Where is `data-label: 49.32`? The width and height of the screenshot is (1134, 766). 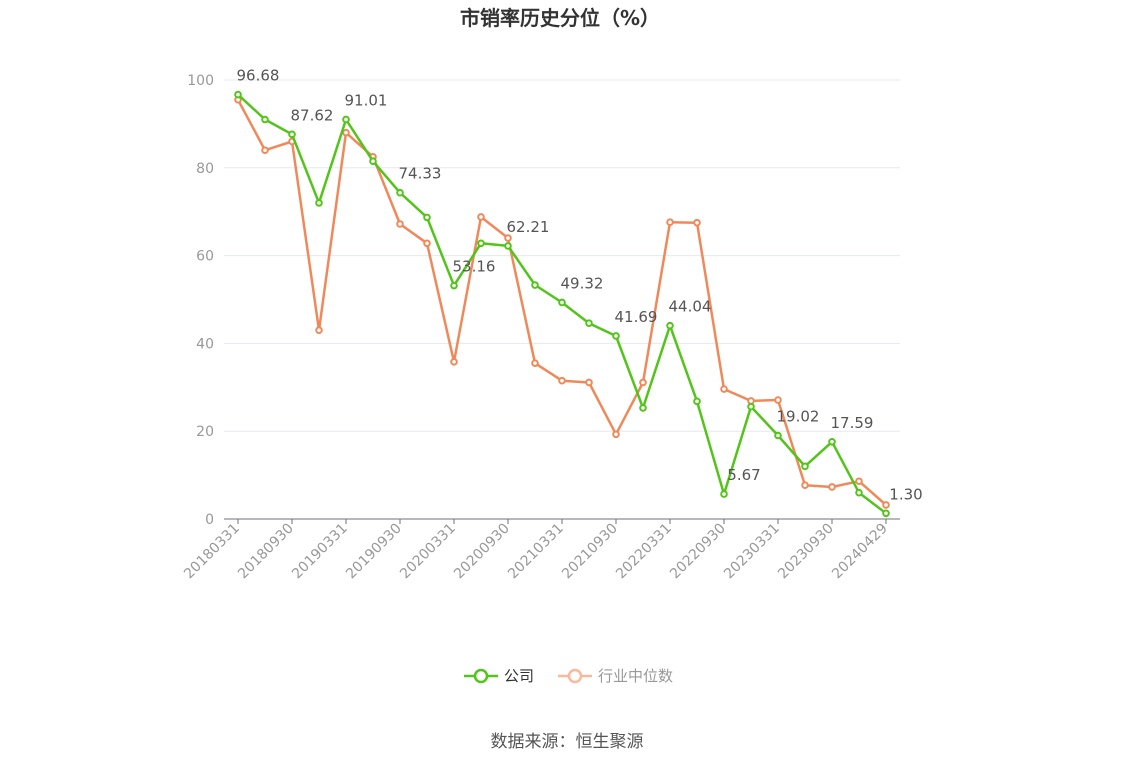 data-label: 49.32 is located at coordinates (582, 283).